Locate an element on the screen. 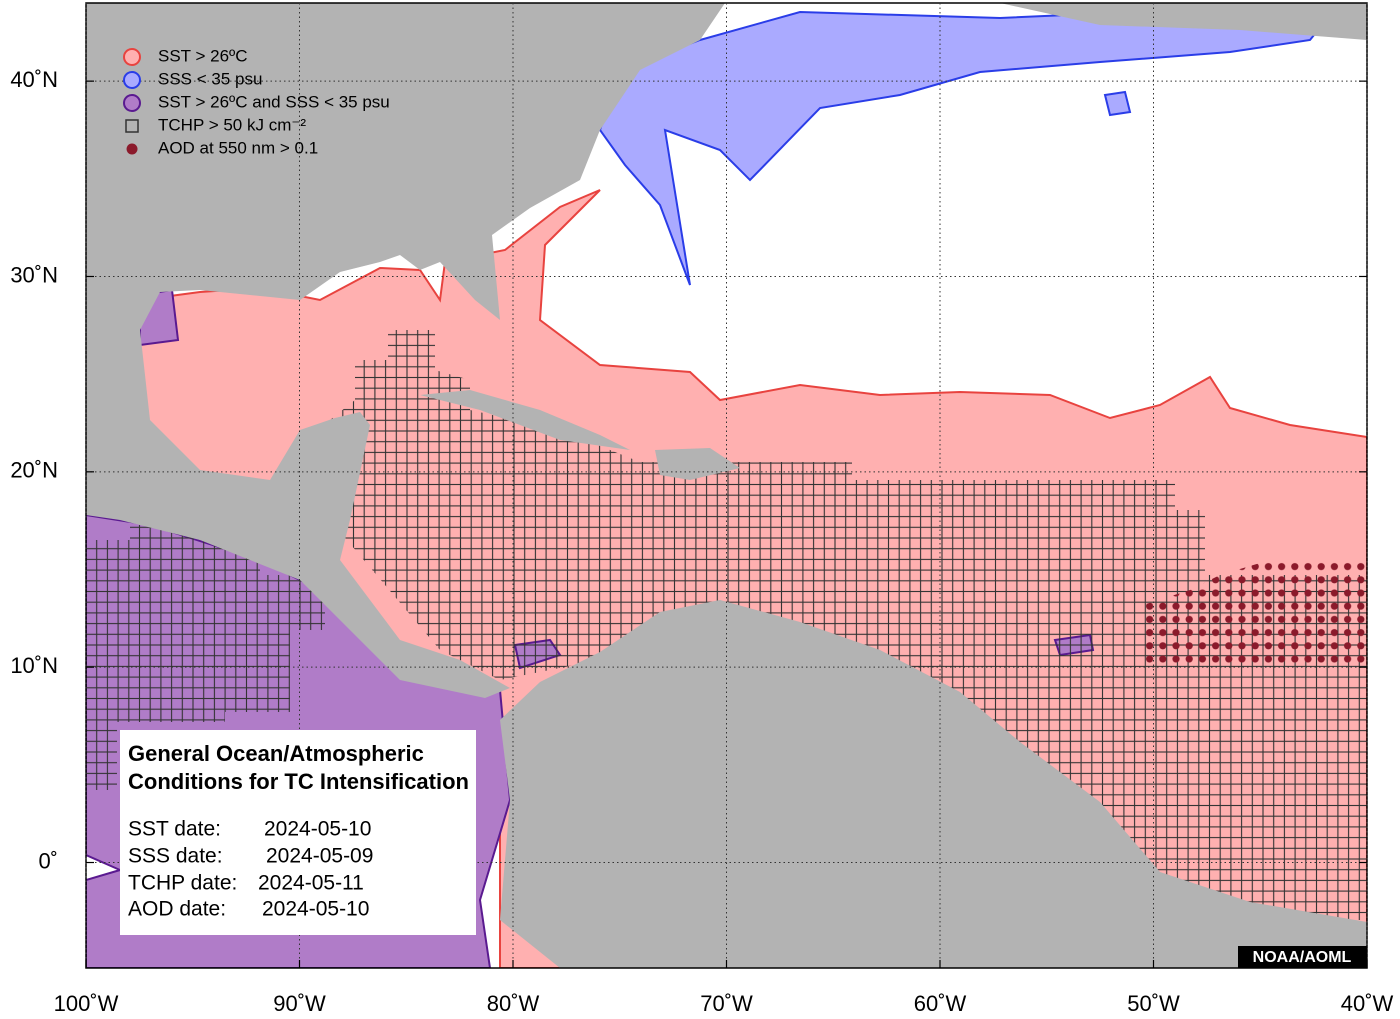  info-value: 2024-05-11 is located at coordinates (311, 883).